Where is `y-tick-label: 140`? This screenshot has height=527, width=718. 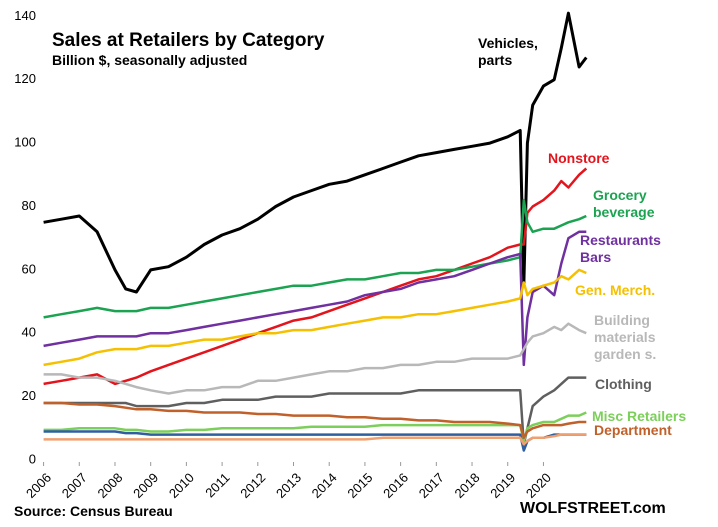
y-tick-label: 140 is located at coordinates (25, 15).